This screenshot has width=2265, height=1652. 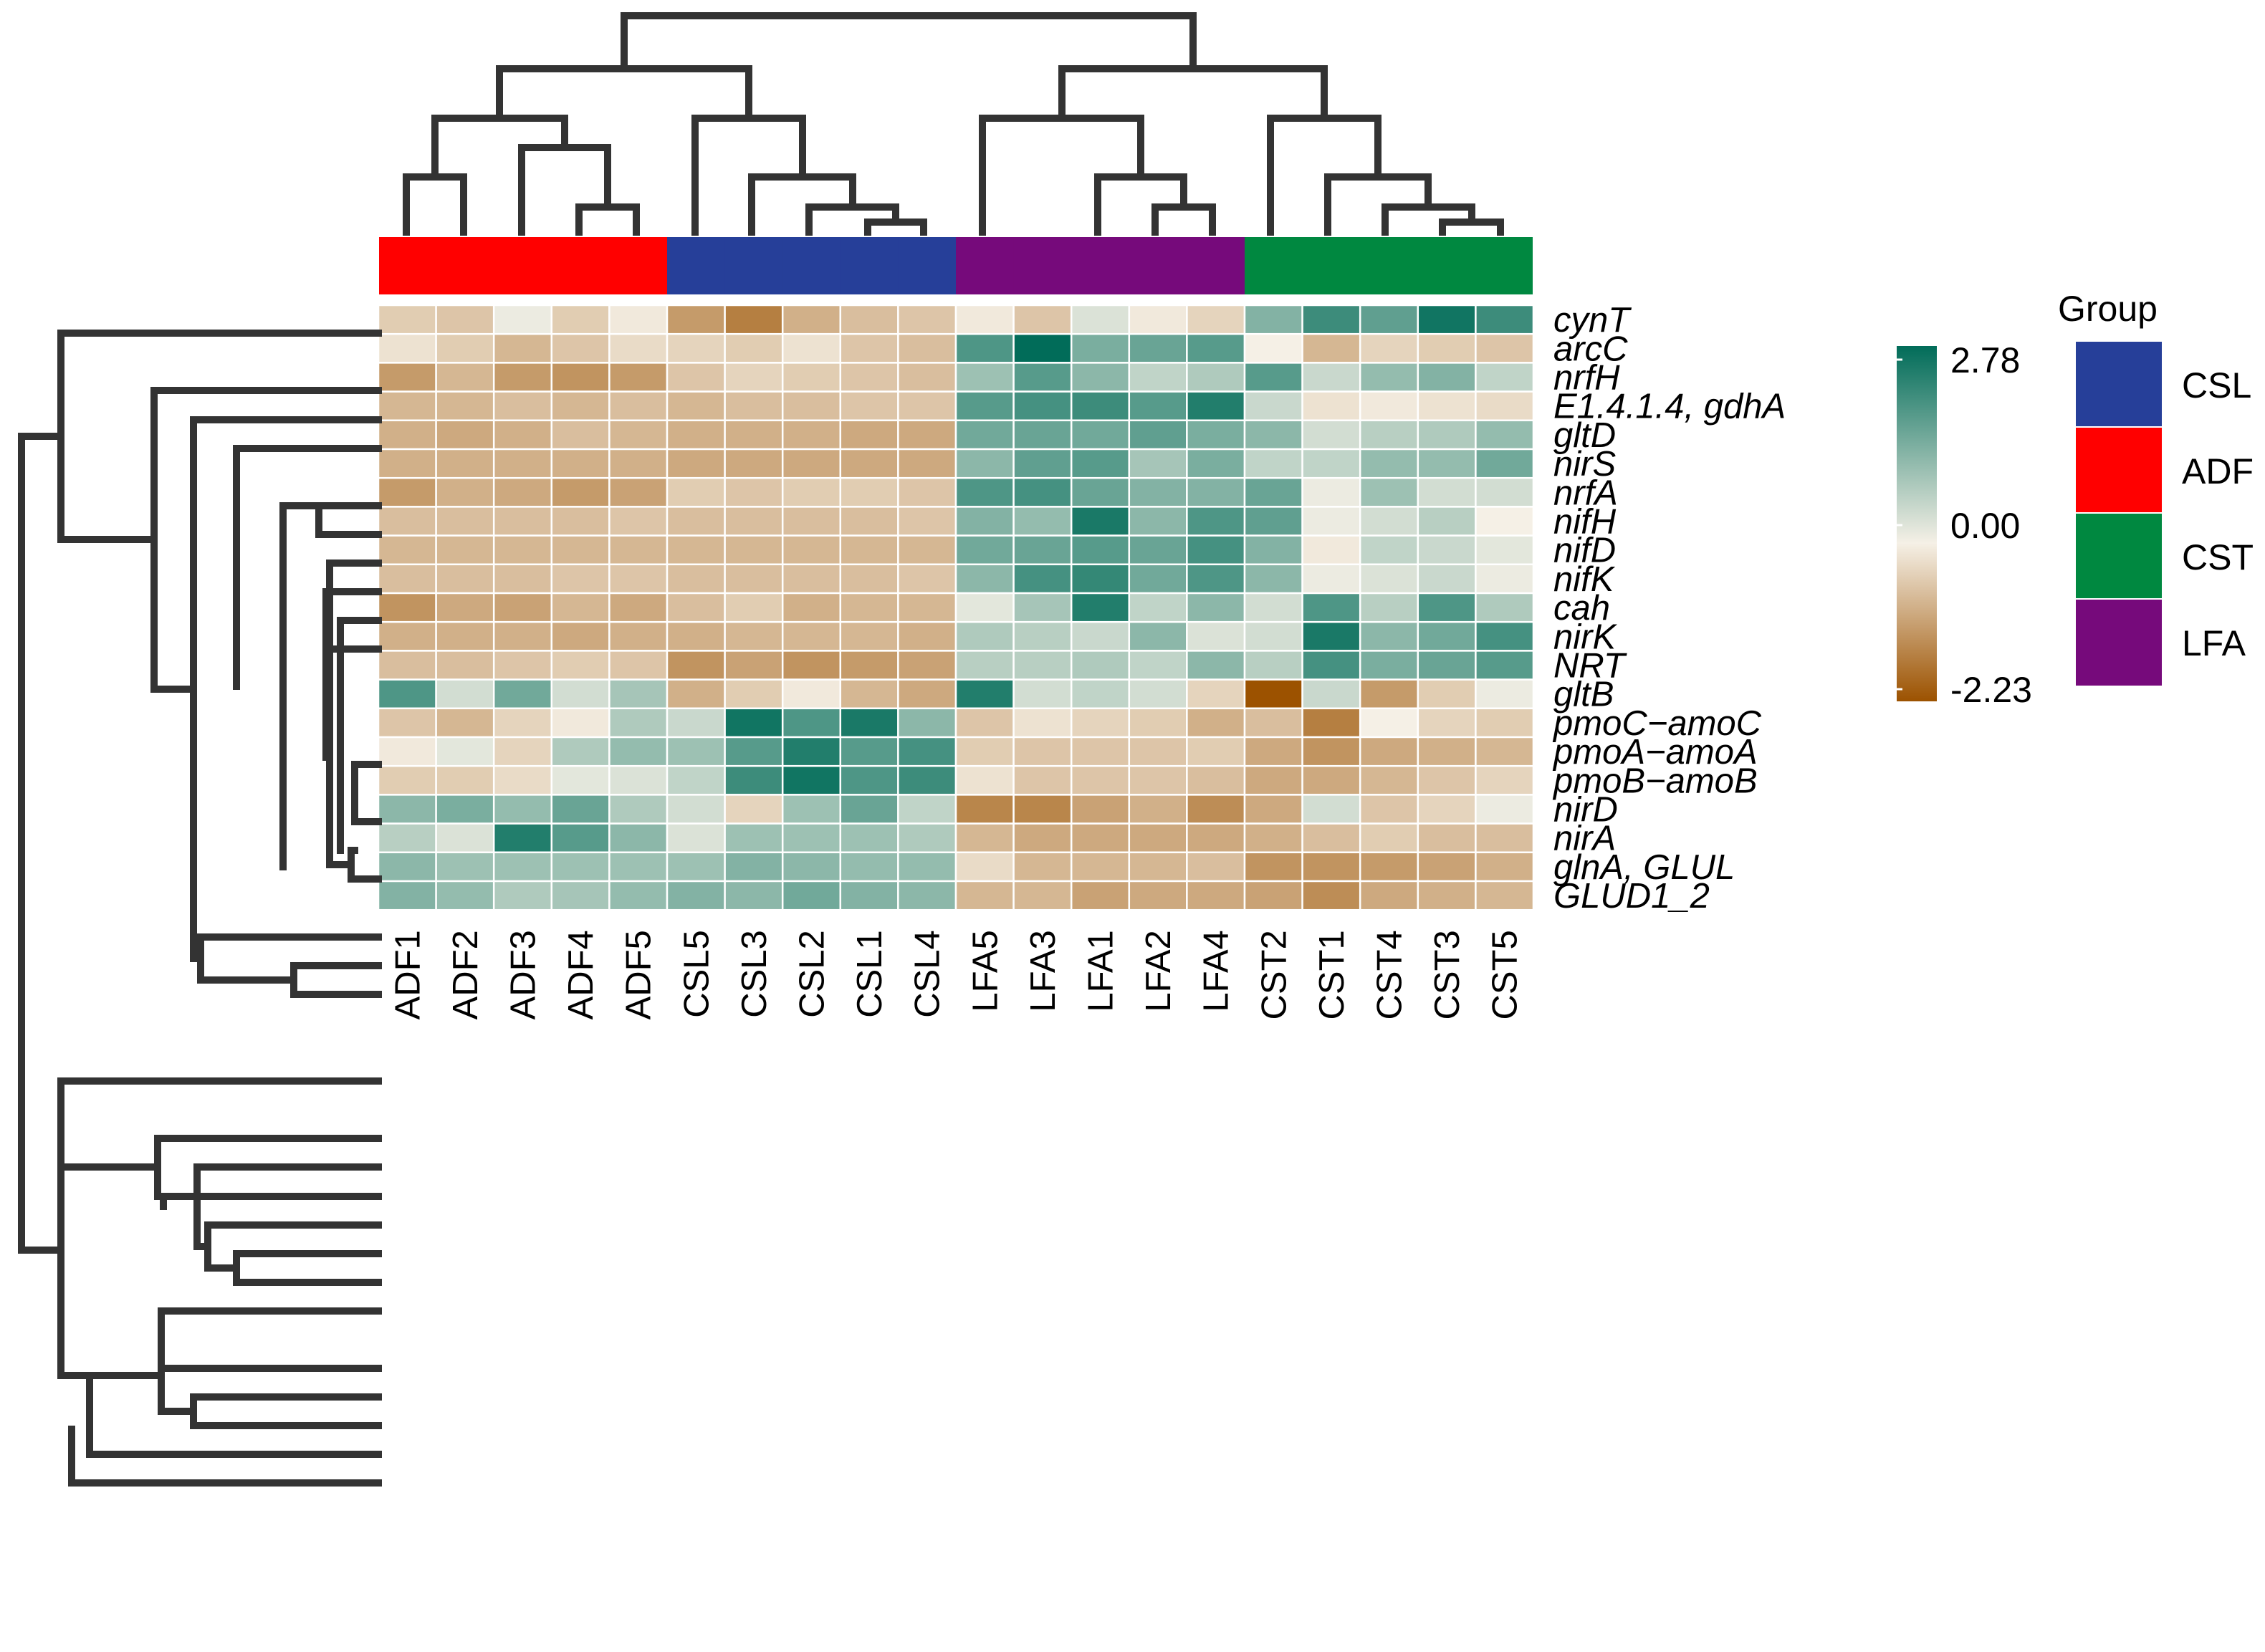 I want to click on row-label: nifH, so click(x=1585, y=522).